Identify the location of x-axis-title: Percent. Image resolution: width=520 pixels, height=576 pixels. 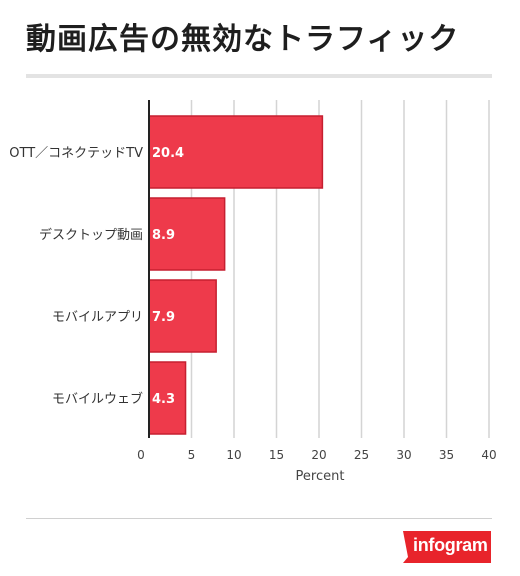
(320, 476).